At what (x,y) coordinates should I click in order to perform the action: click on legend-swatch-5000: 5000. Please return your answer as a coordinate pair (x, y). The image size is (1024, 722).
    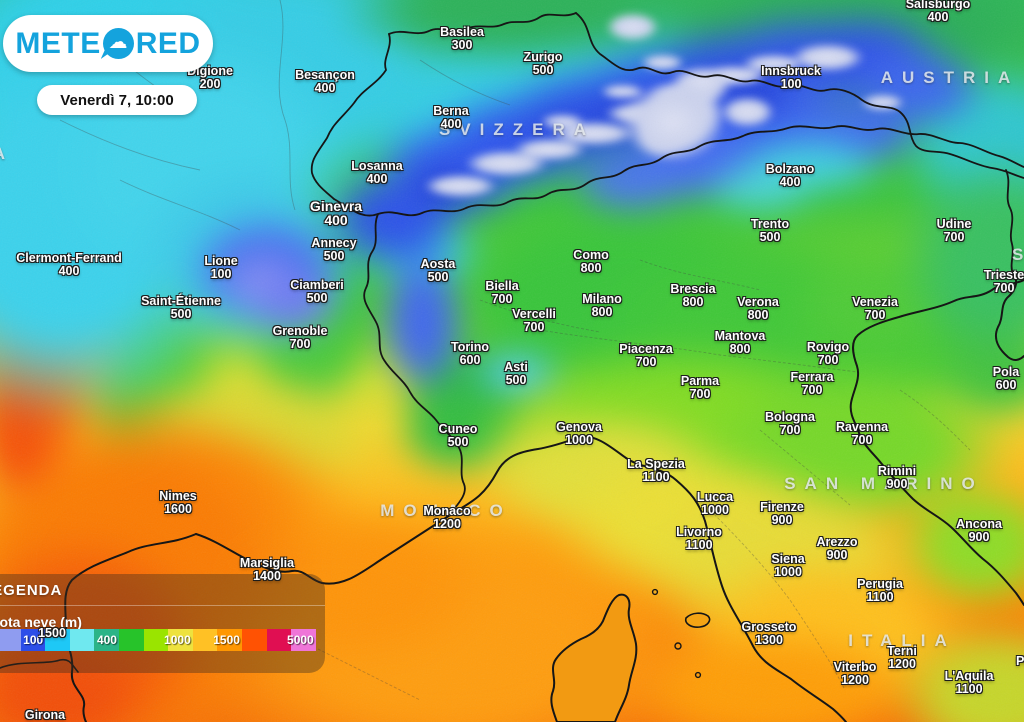
    Looking at the image, I should click on (301, 640).